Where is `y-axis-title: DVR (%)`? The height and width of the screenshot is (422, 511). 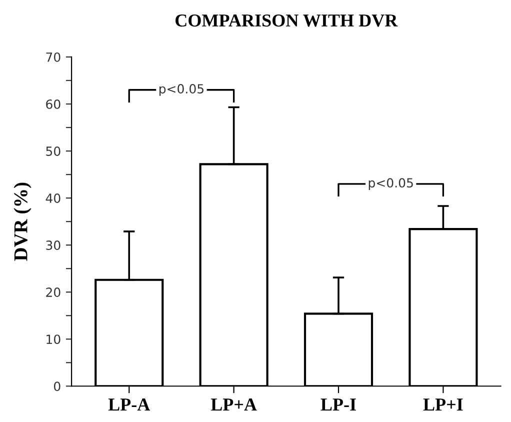 y-axis-title: DVR (%) is located at coordinates (23, 221).